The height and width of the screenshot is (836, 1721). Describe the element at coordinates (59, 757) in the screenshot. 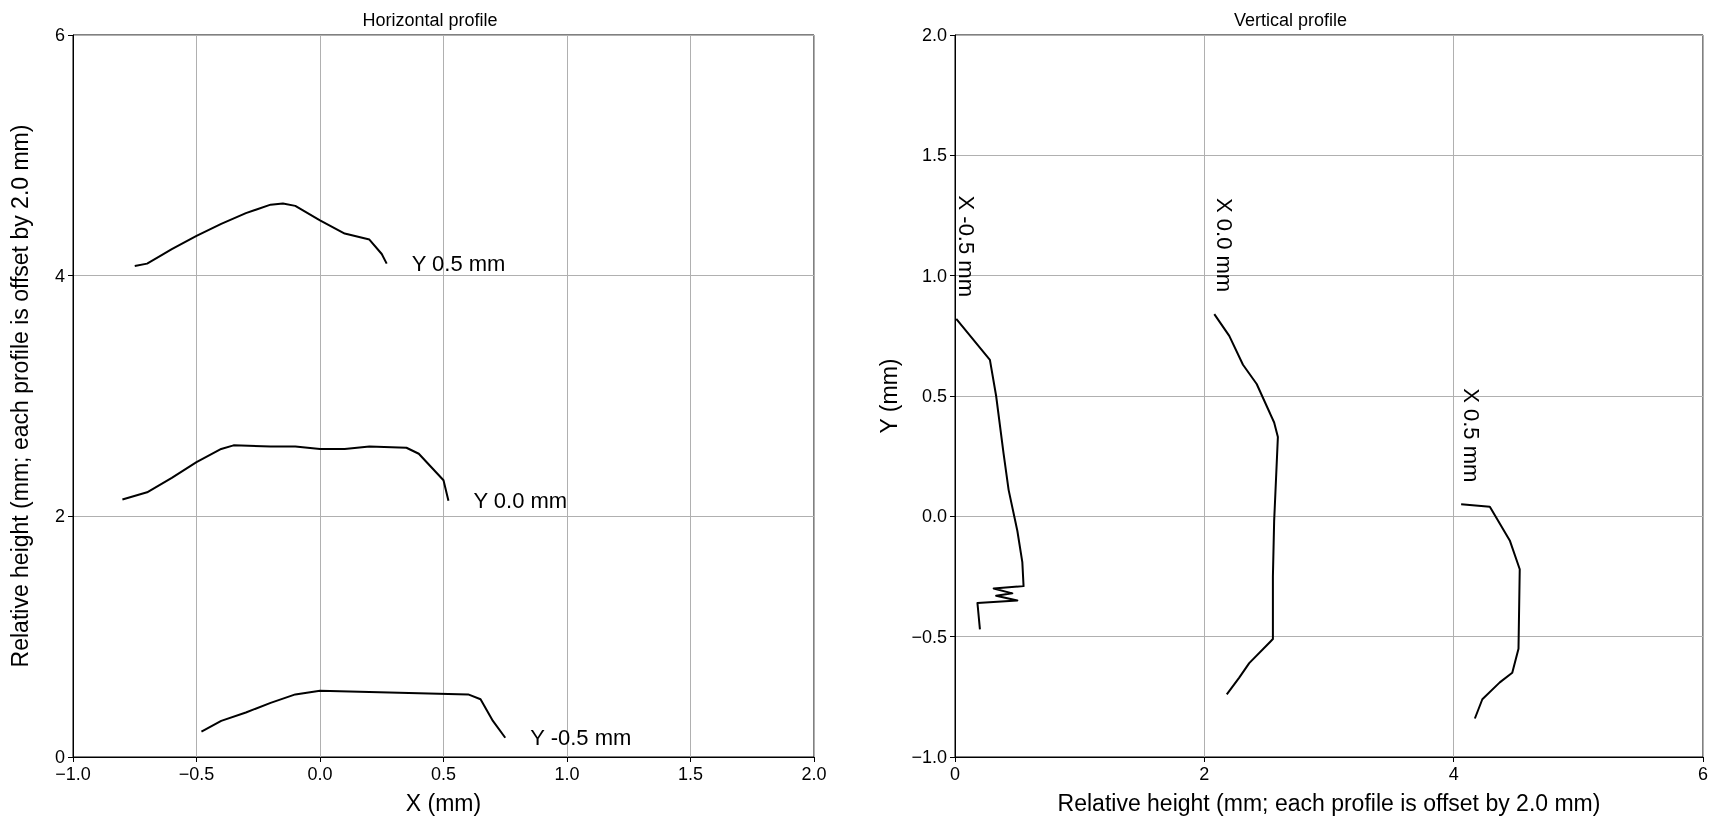

I see `y-tick-label: 0` at that location.